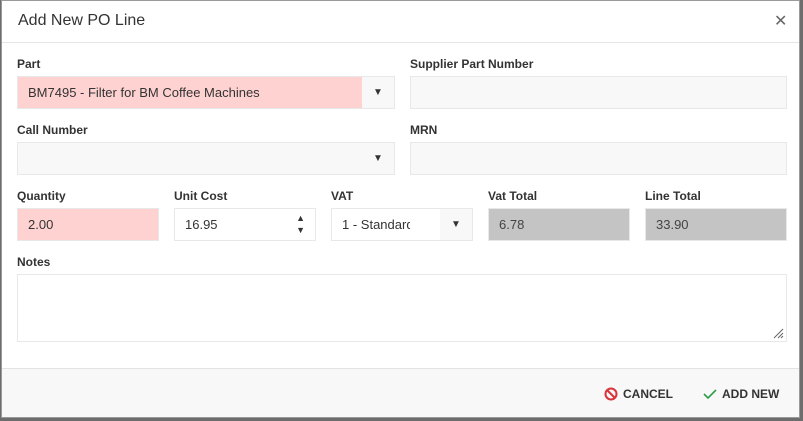 Image resolution: width=803 pixels, height=421 pixels. I want to click on dialog-footer: CANCEL ADD NEW, so click(400, 392).